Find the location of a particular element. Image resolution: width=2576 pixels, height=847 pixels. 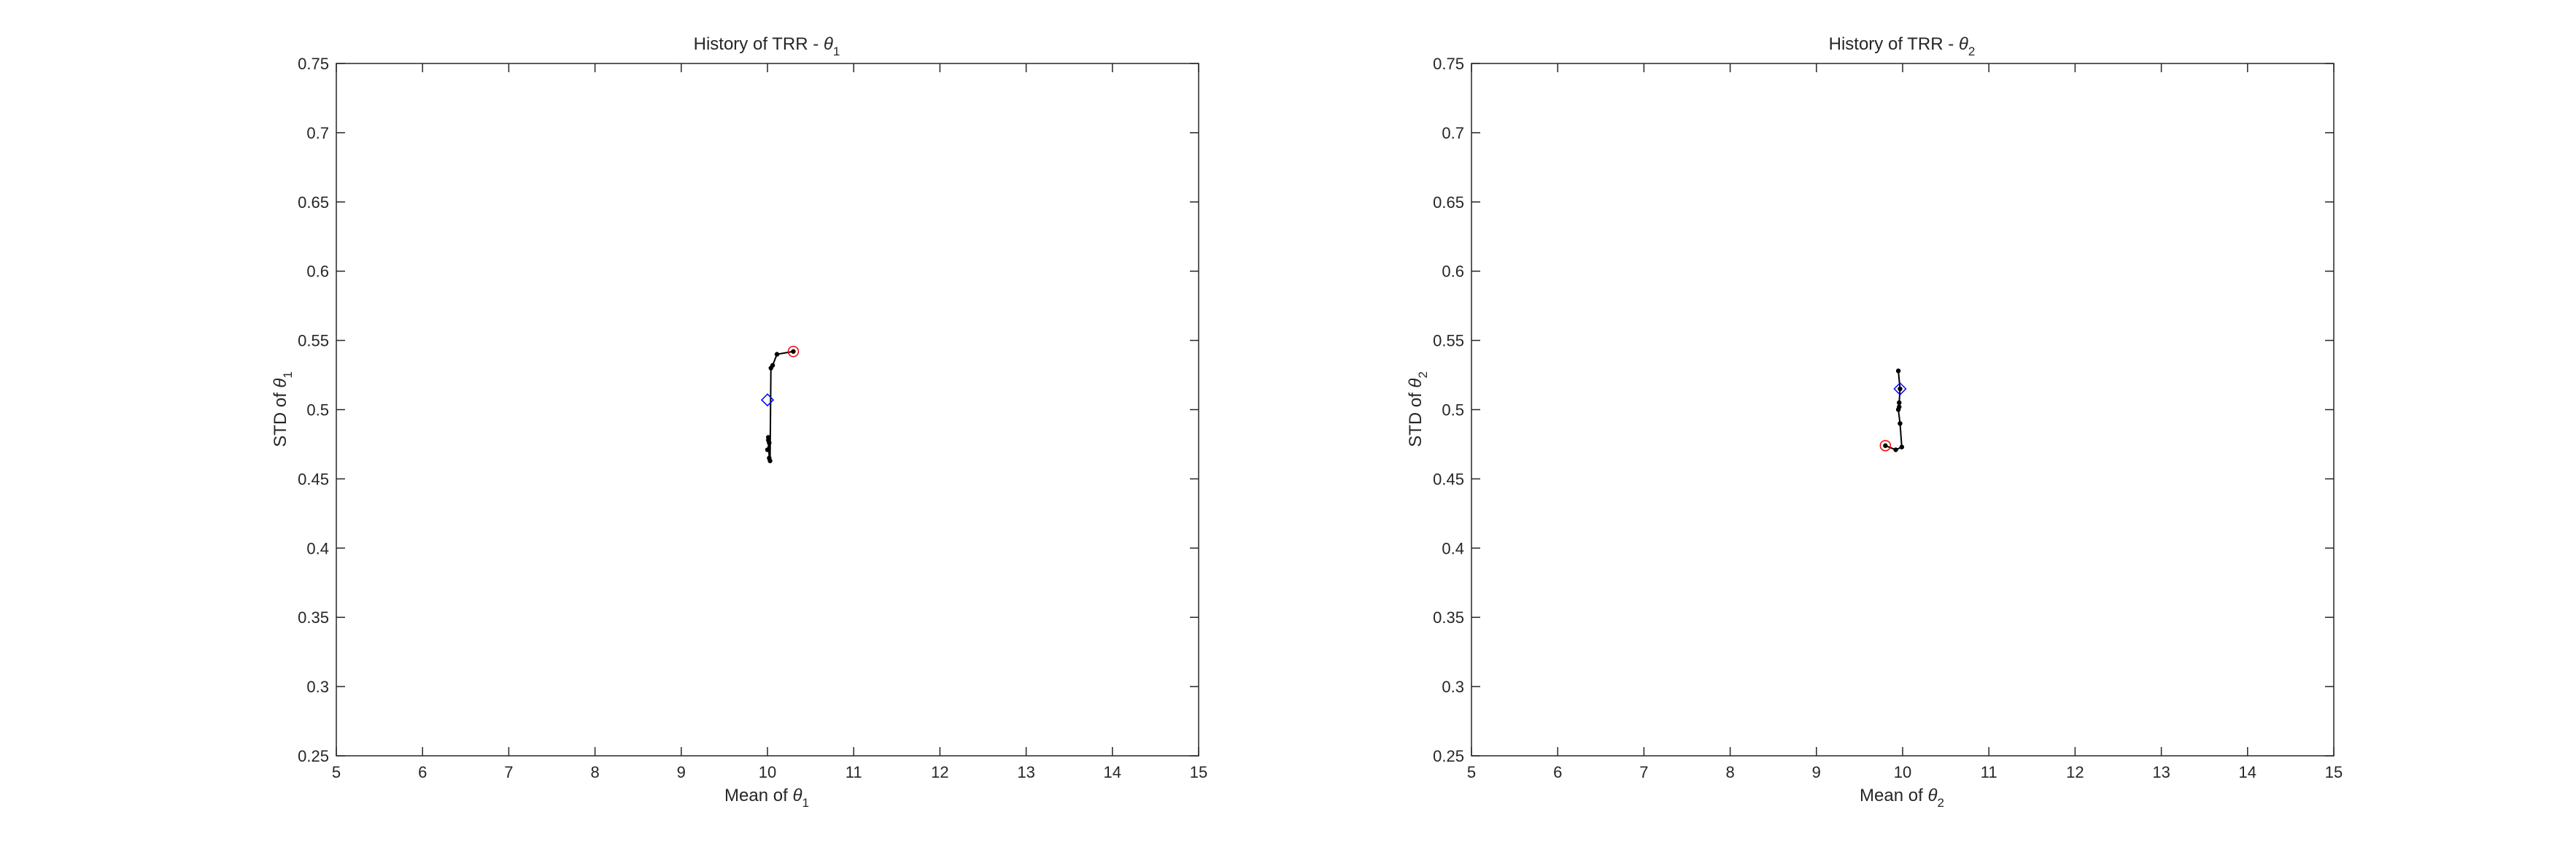

y-axis-label: STD of θ2 is located at coordinates (1418, 409).